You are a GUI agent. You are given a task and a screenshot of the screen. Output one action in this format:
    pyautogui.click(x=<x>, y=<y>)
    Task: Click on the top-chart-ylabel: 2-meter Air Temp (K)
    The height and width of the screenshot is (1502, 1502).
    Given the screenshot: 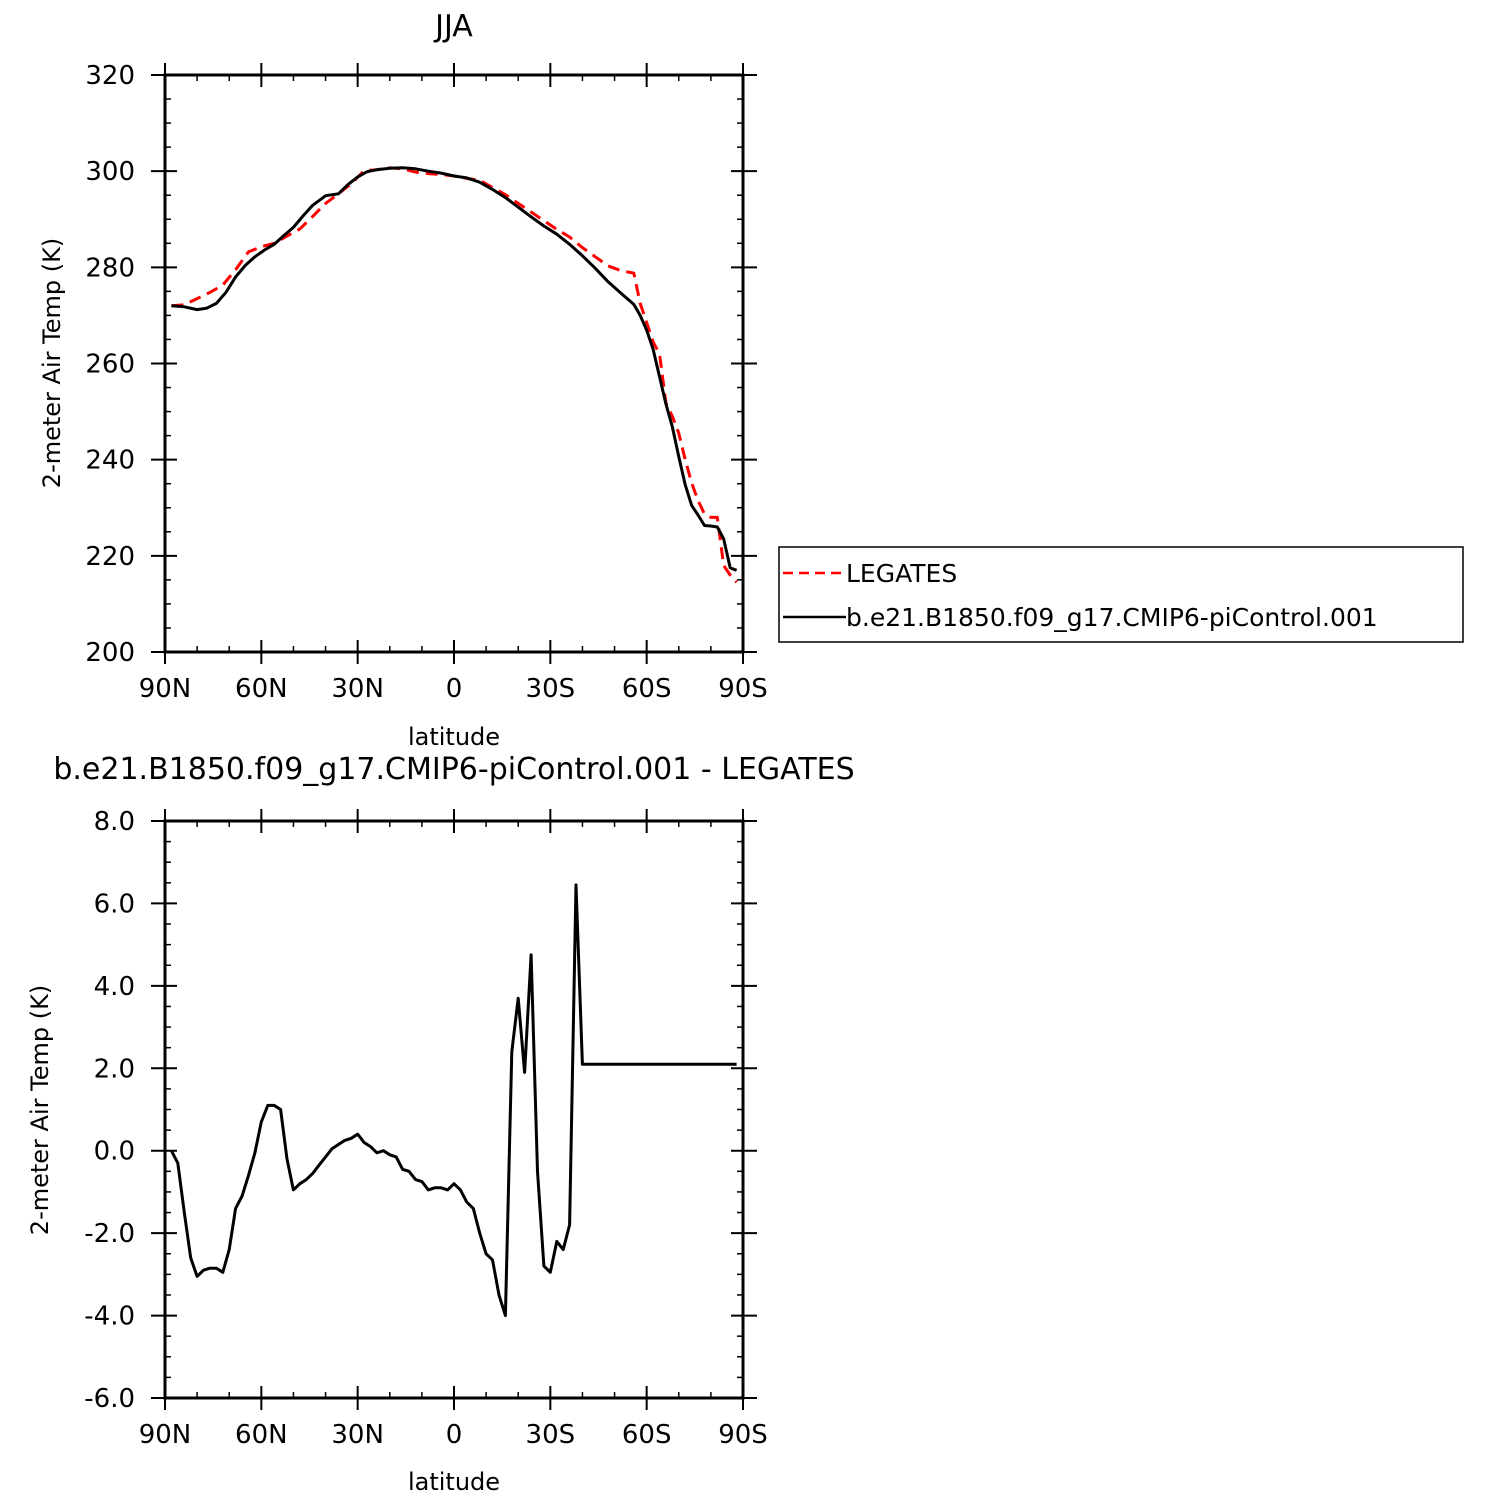 What is the action you would take?
    pyautogui.click(x=52, y=363)
    